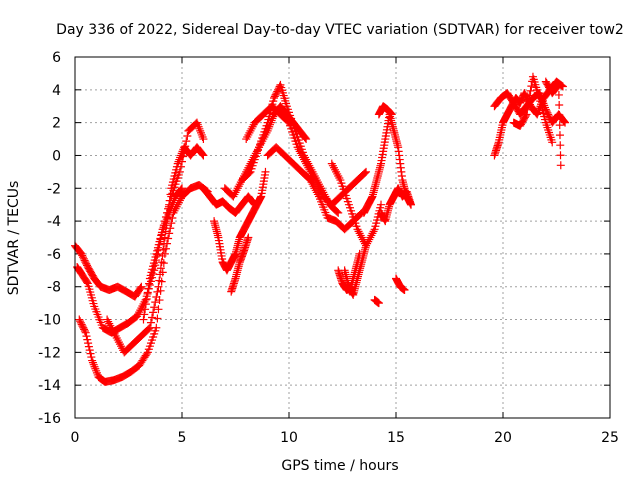 The image size is (640, 480). Describe the element at coordinates (396, 205) in the screenshot. I see `series-arc-r` at that location.